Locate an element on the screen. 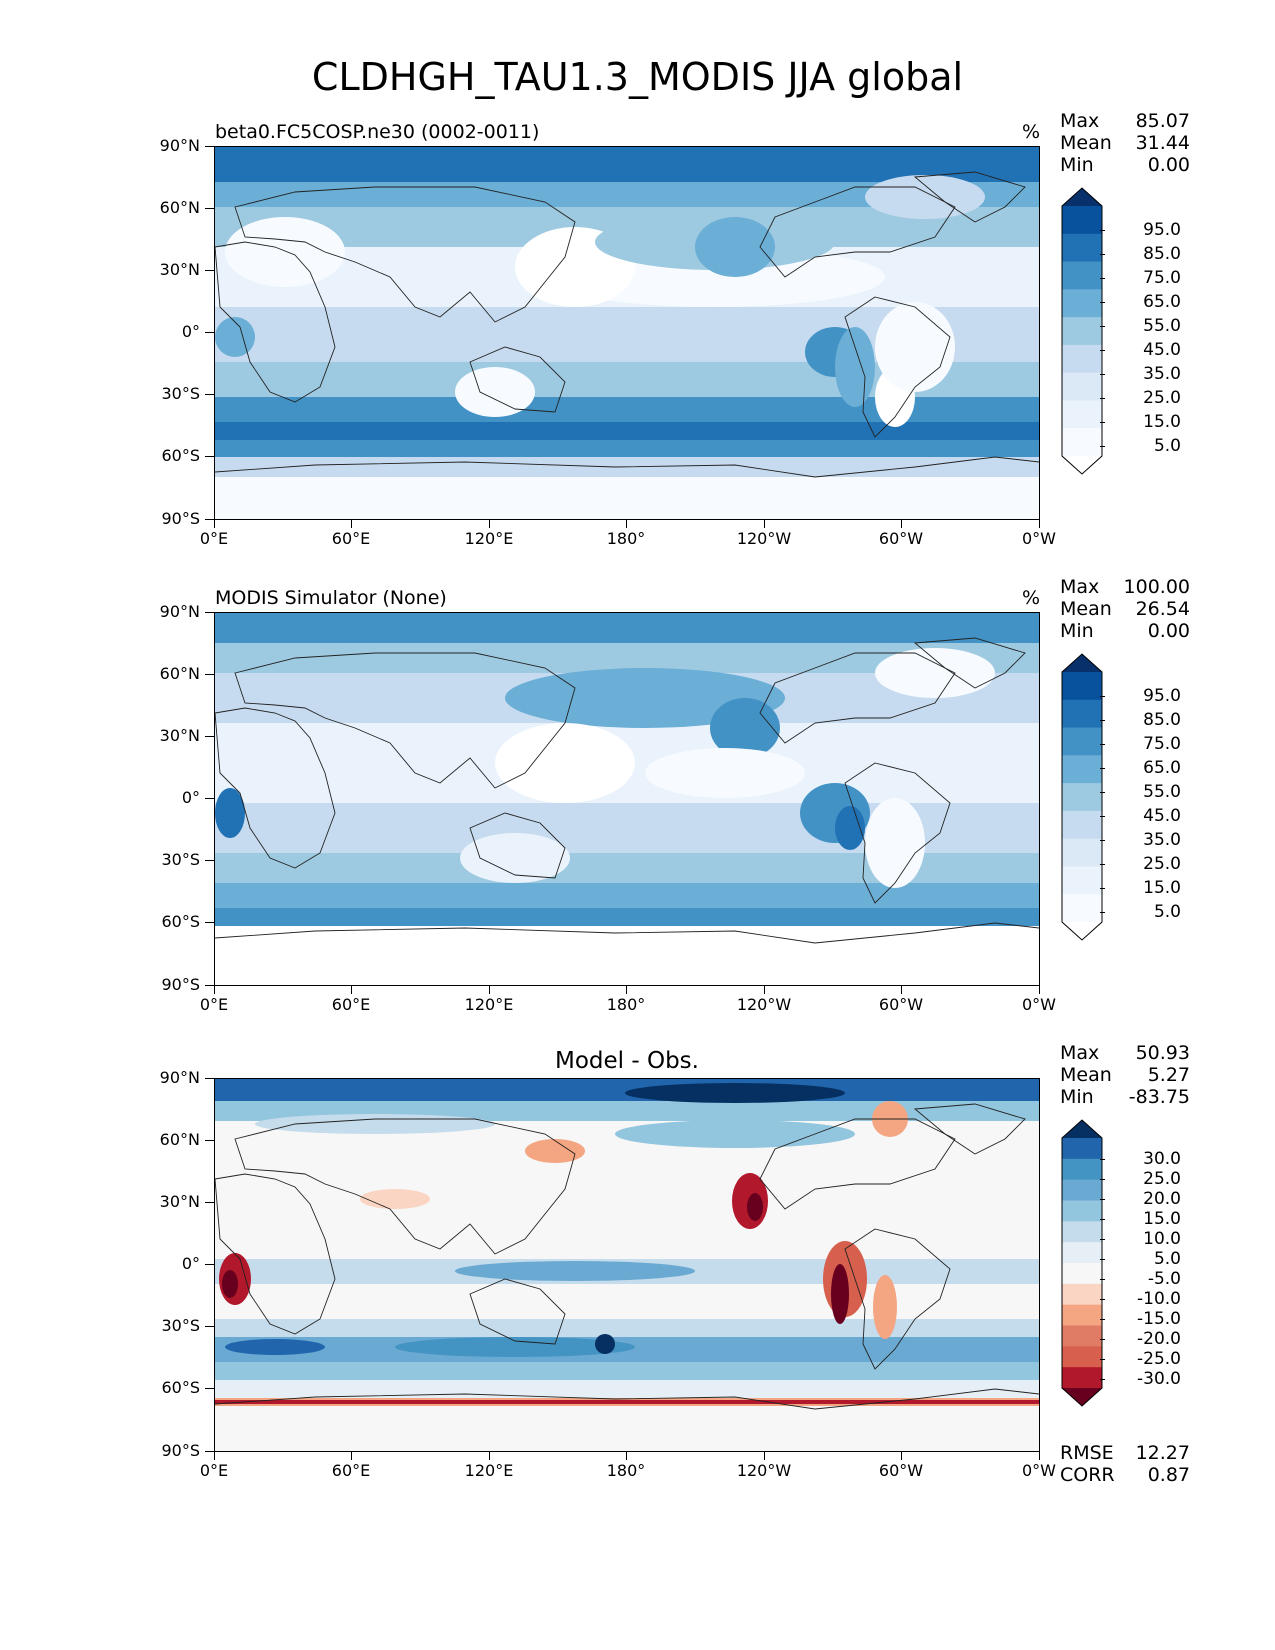 This screenshot has height=1650, width=1275. lat-label: 30°N is located at coordinates (179, 269).